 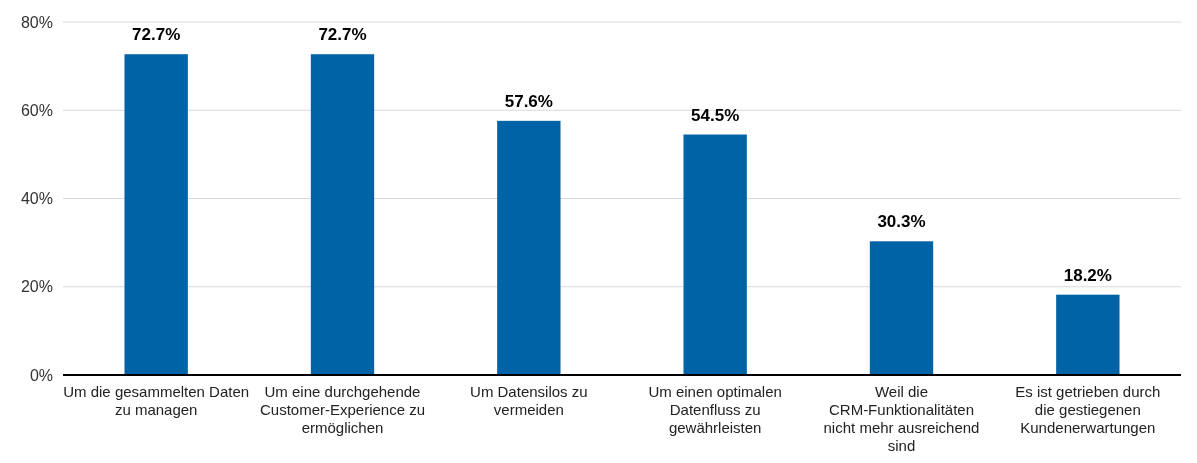 I want to click on x-tick-label: Um die gesammelten Daten zu managen, so click(x=156, y=400).